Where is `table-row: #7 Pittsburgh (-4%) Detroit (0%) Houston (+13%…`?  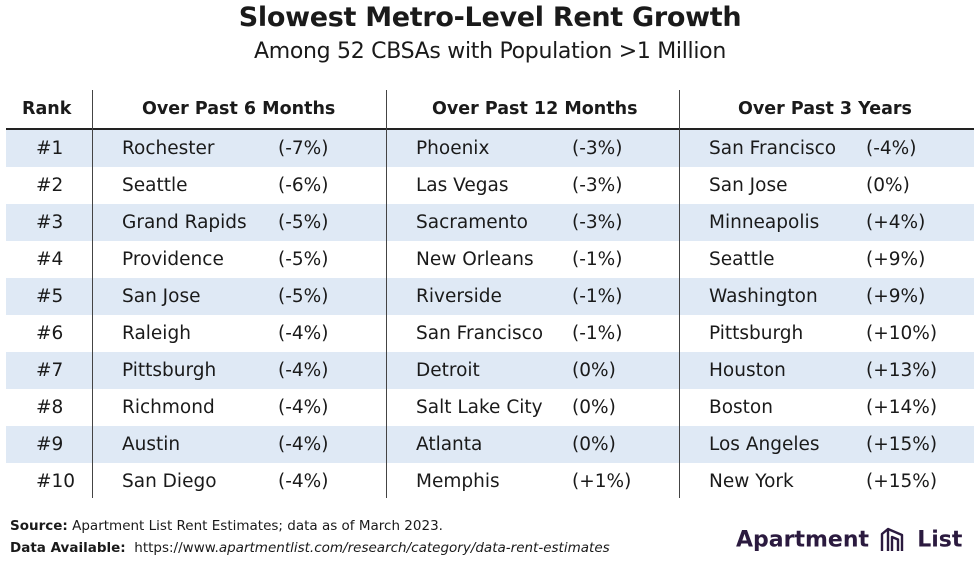 table-row: #7 Pittsburgh (-4%) Detroit (0%) Houston (+13%… is located at coordinates (490, 370).